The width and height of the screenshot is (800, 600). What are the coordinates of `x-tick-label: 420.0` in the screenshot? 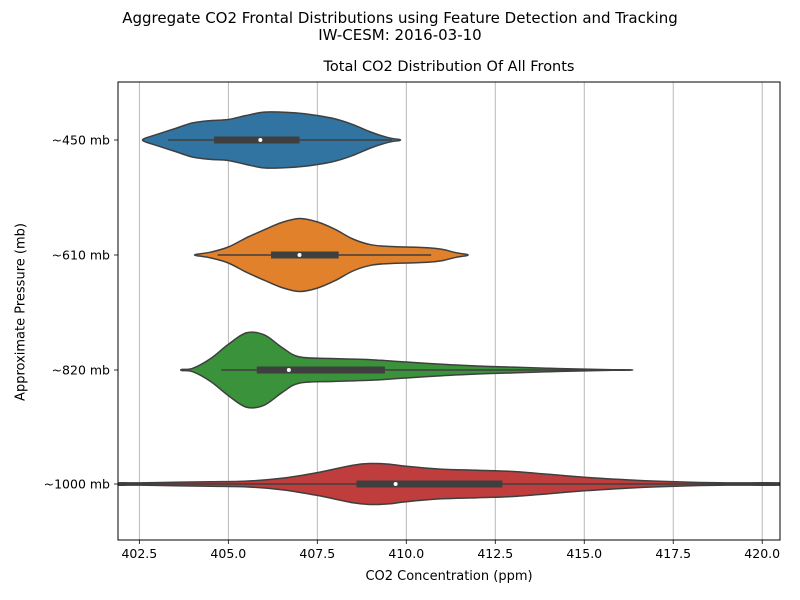 It's located at (762, 553).